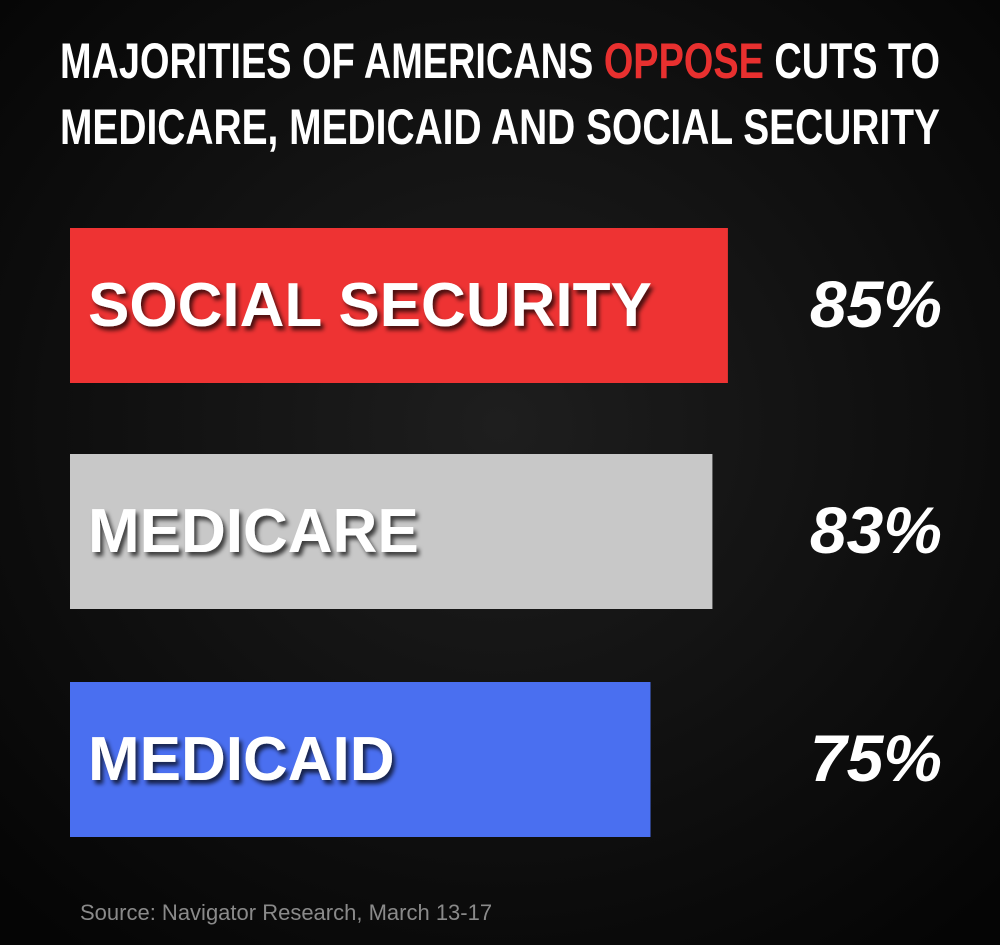  I want to click on chart-title: MEDICARE, MEDICAID AND SOCIAL SECURITY, so click(500, 127).